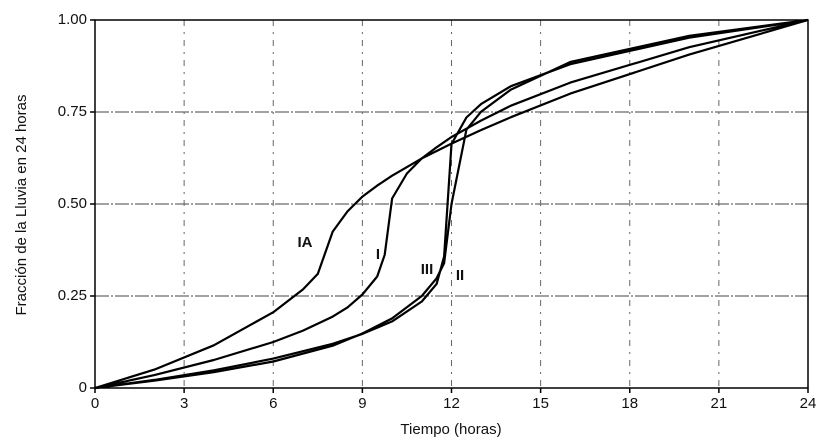 This screenshot has width=826, height=443. What do you see at coordinates (460, 275) in the screenshot?
I see `series-label: II` at bounding box center [460, 275].